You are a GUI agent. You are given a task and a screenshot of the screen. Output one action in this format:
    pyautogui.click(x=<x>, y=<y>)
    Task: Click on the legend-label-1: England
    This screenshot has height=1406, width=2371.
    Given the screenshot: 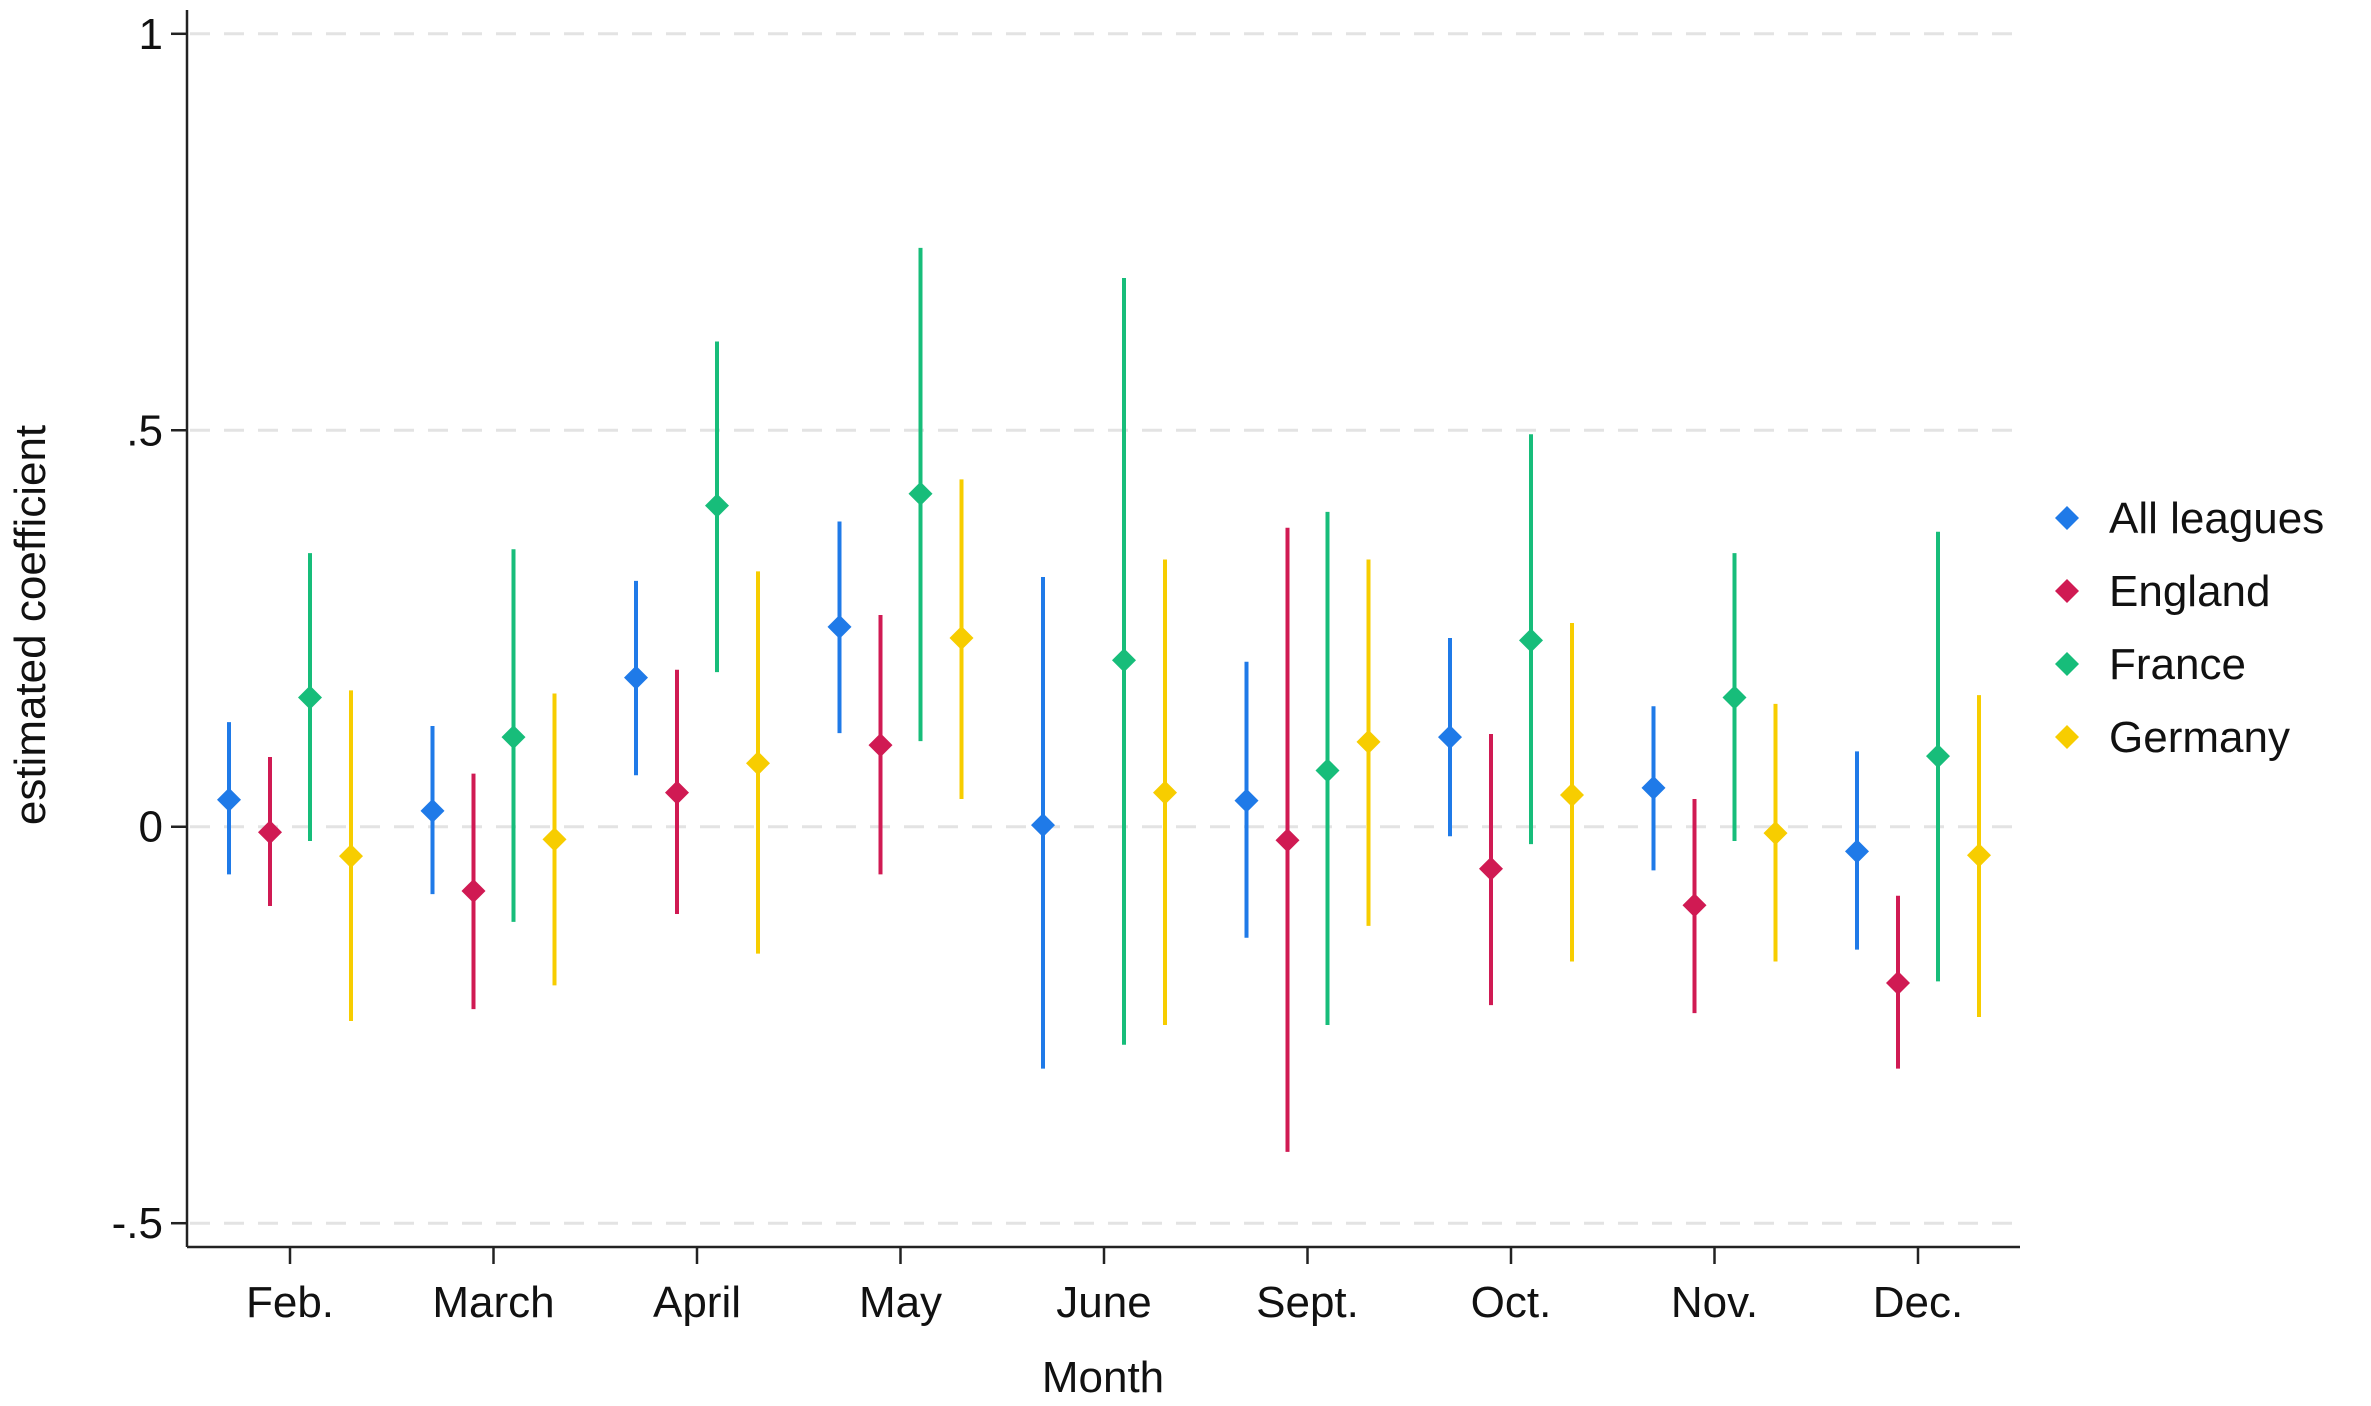 What is the action you would take?
    pyautogui.click(x=2189, y=591)
    